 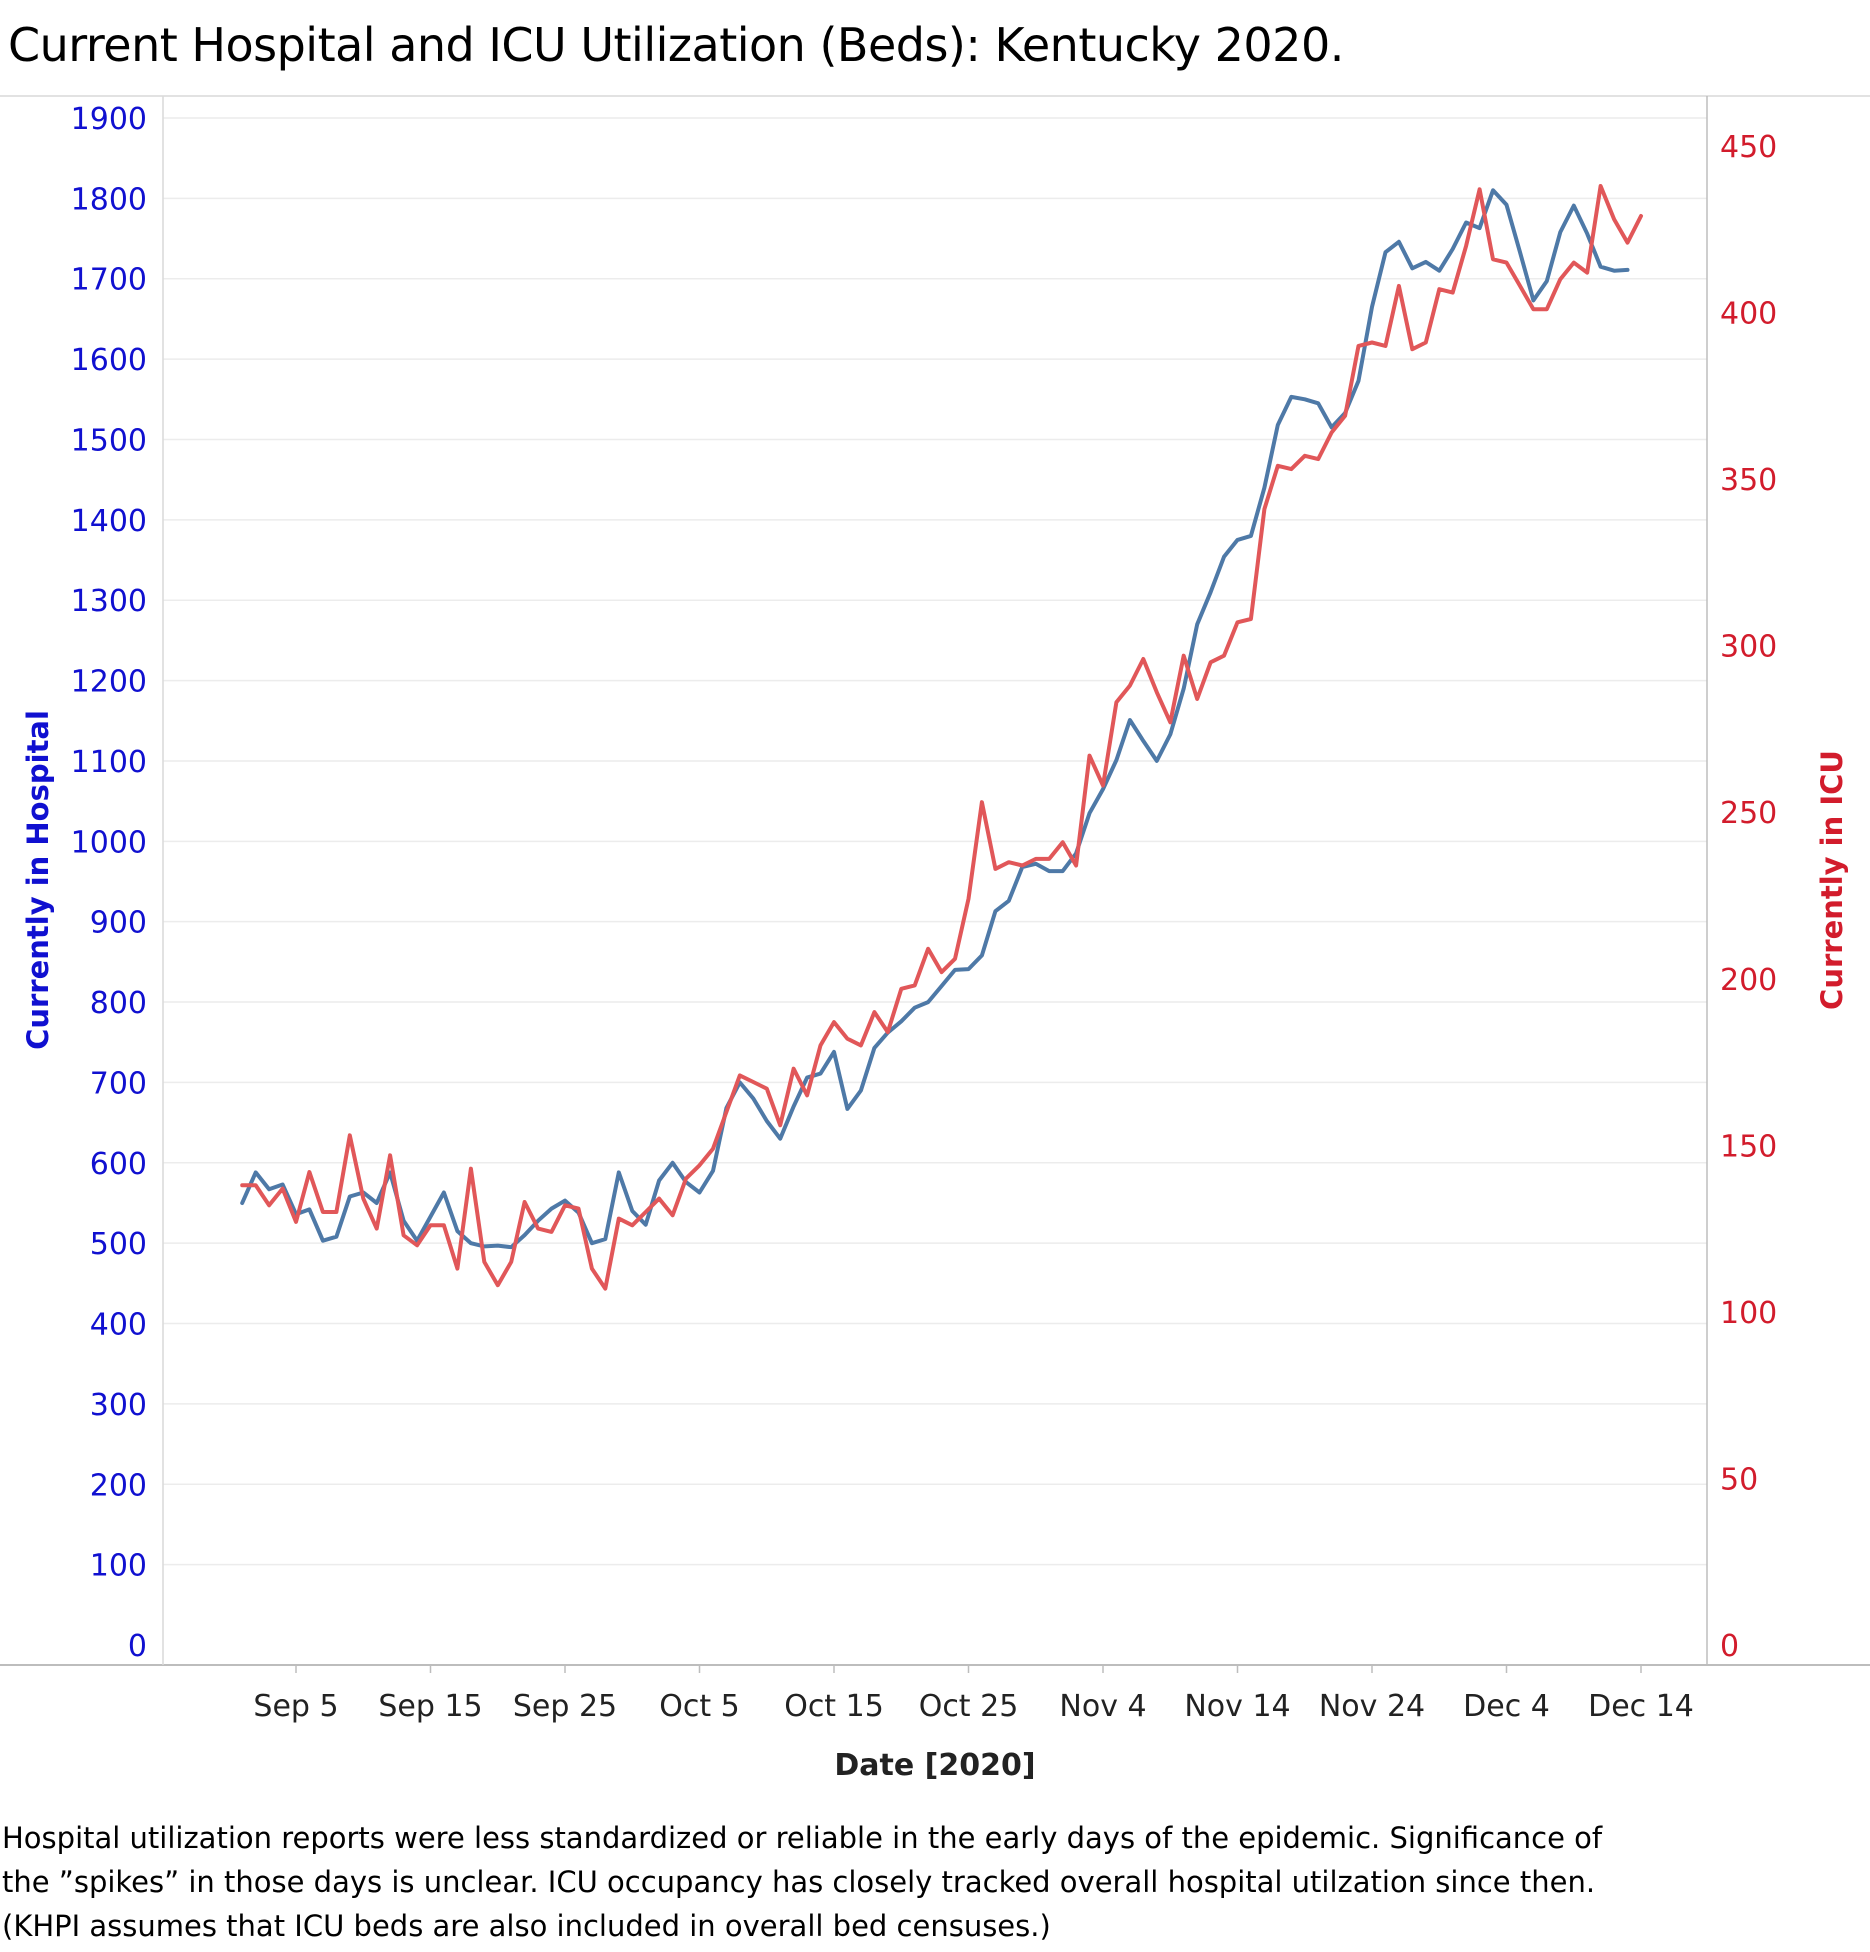 What do you see at coordinates (1748, 980) in the screenshot?
I see `y-right-tick-label: 200` at bounding box center [1748, 980].